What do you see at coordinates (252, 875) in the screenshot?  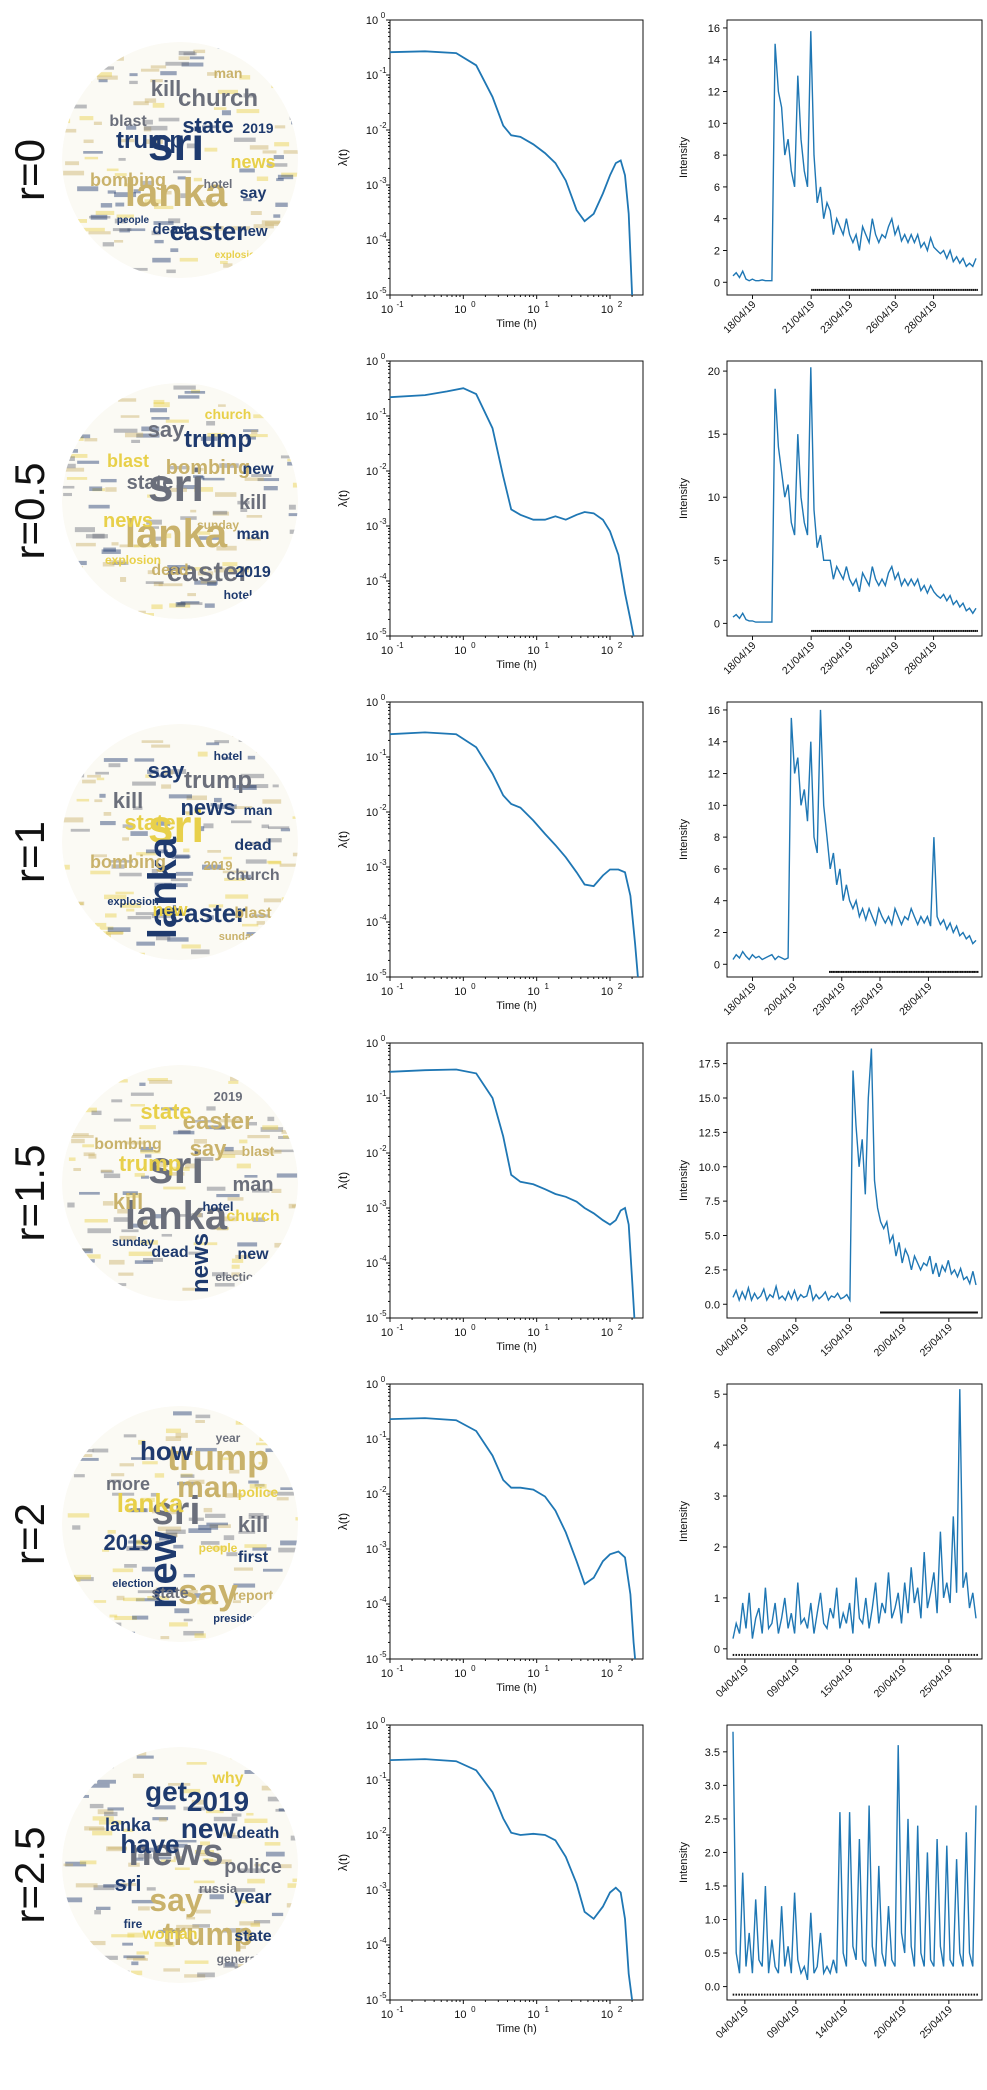 I see `cloud-word: church` at bounding box center [252, 875].